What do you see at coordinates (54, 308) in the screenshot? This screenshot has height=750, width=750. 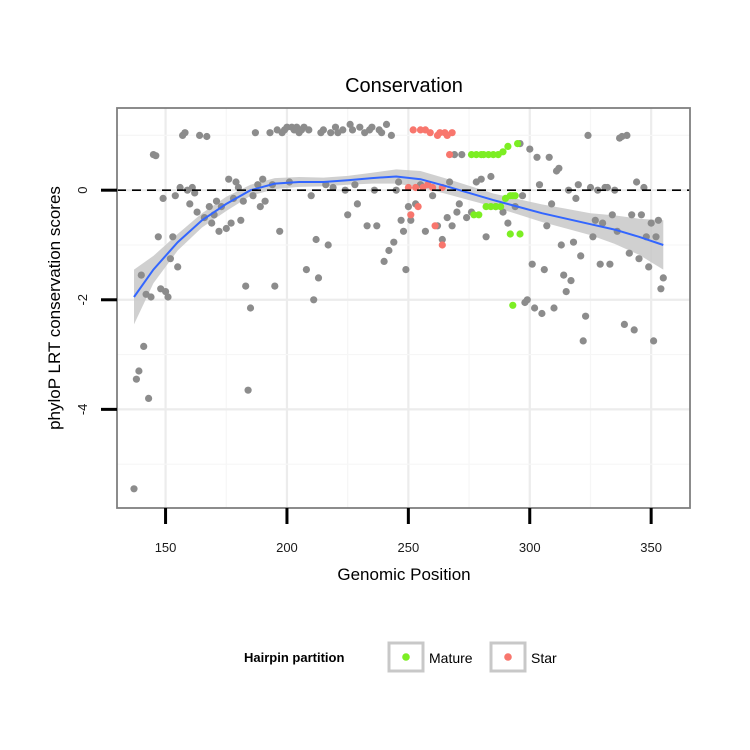 I see `y-axis-title: phyloP LRT conservation scores` at bounding box center [54, 308].